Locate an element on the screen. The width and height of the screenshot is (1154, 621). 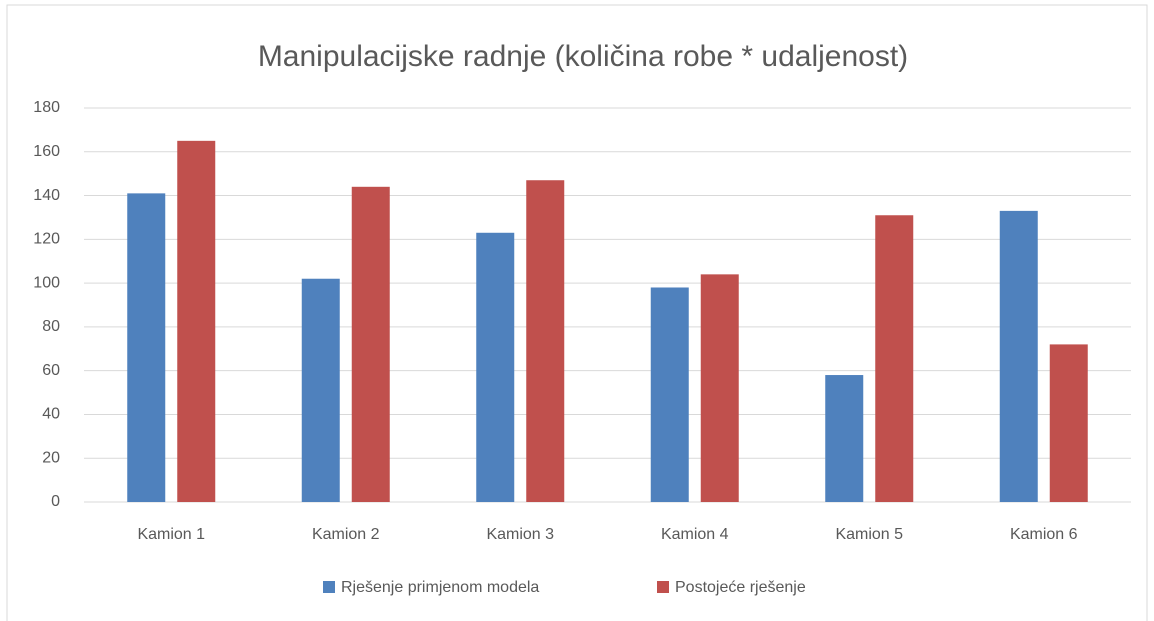
y-tick-label: 140 is located at coordinates (46, 195).